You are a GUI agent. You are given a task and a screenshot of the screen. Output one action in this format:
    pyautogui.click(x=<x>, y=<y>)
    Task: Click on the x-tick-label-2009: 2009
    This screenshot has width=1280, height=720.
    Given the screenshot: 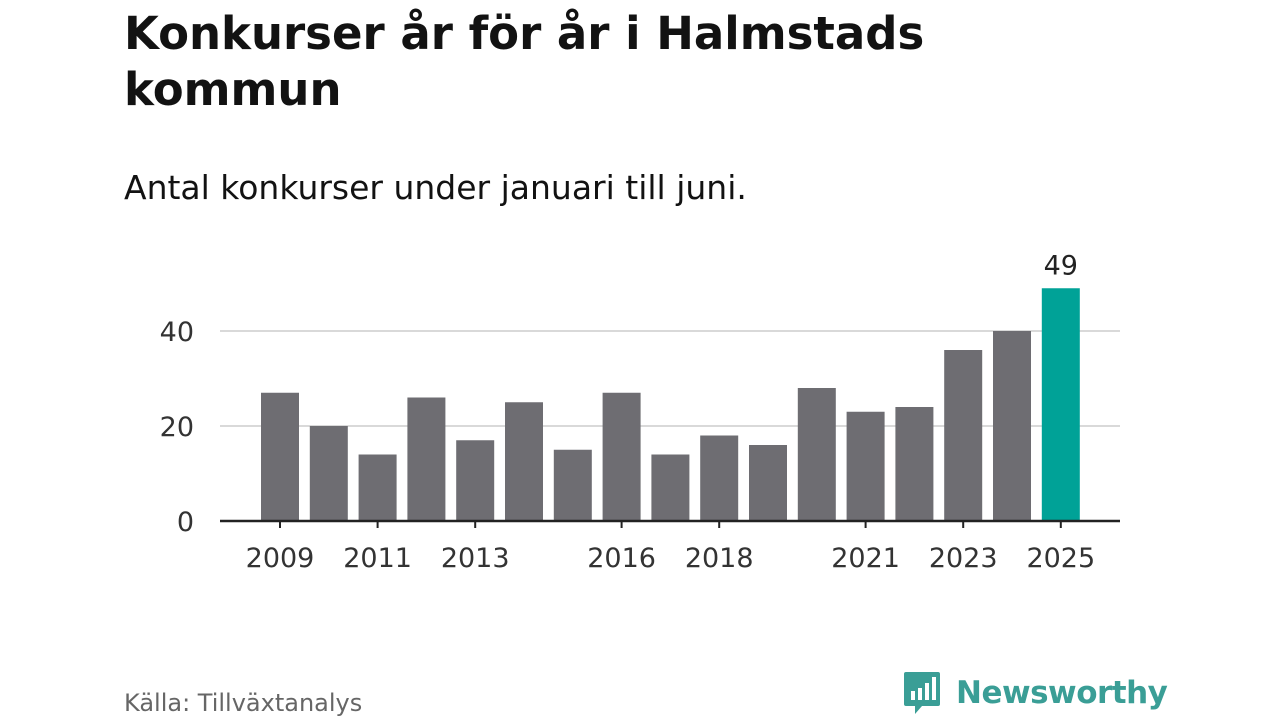 What is the action you would take?
    pyautogui.click(x=280, y=558)
    